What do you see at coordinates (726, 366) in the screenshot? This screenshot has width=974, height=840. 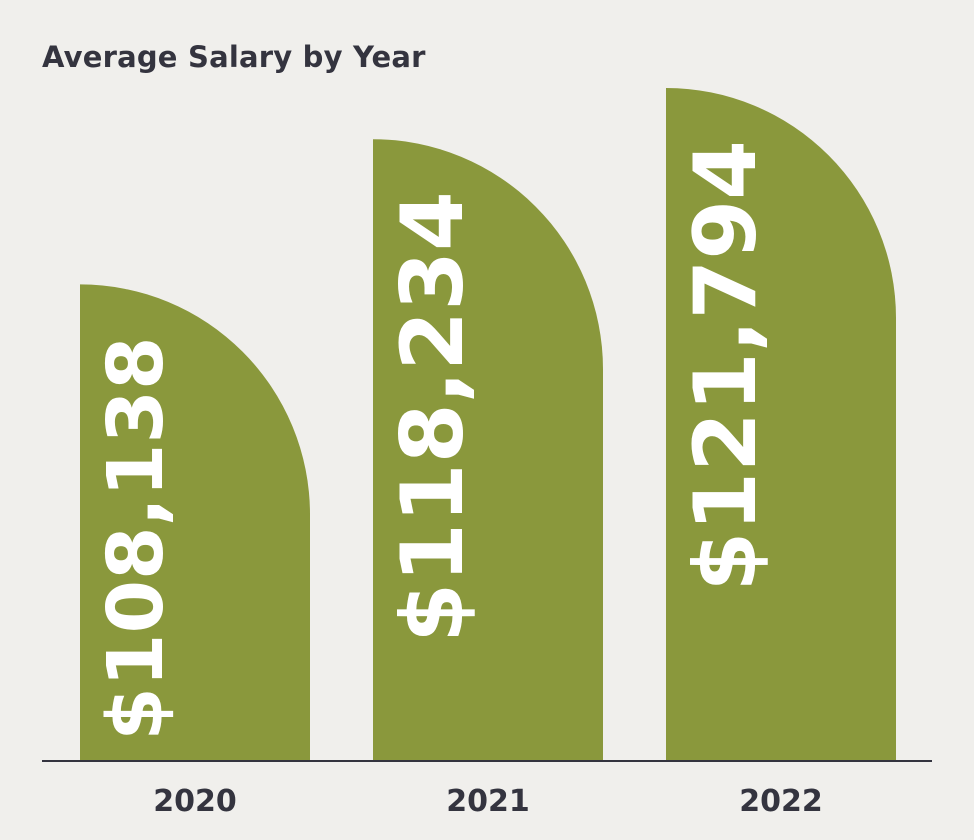 I see `data-label-2022: $121,794` at bounding box center [726, 366].